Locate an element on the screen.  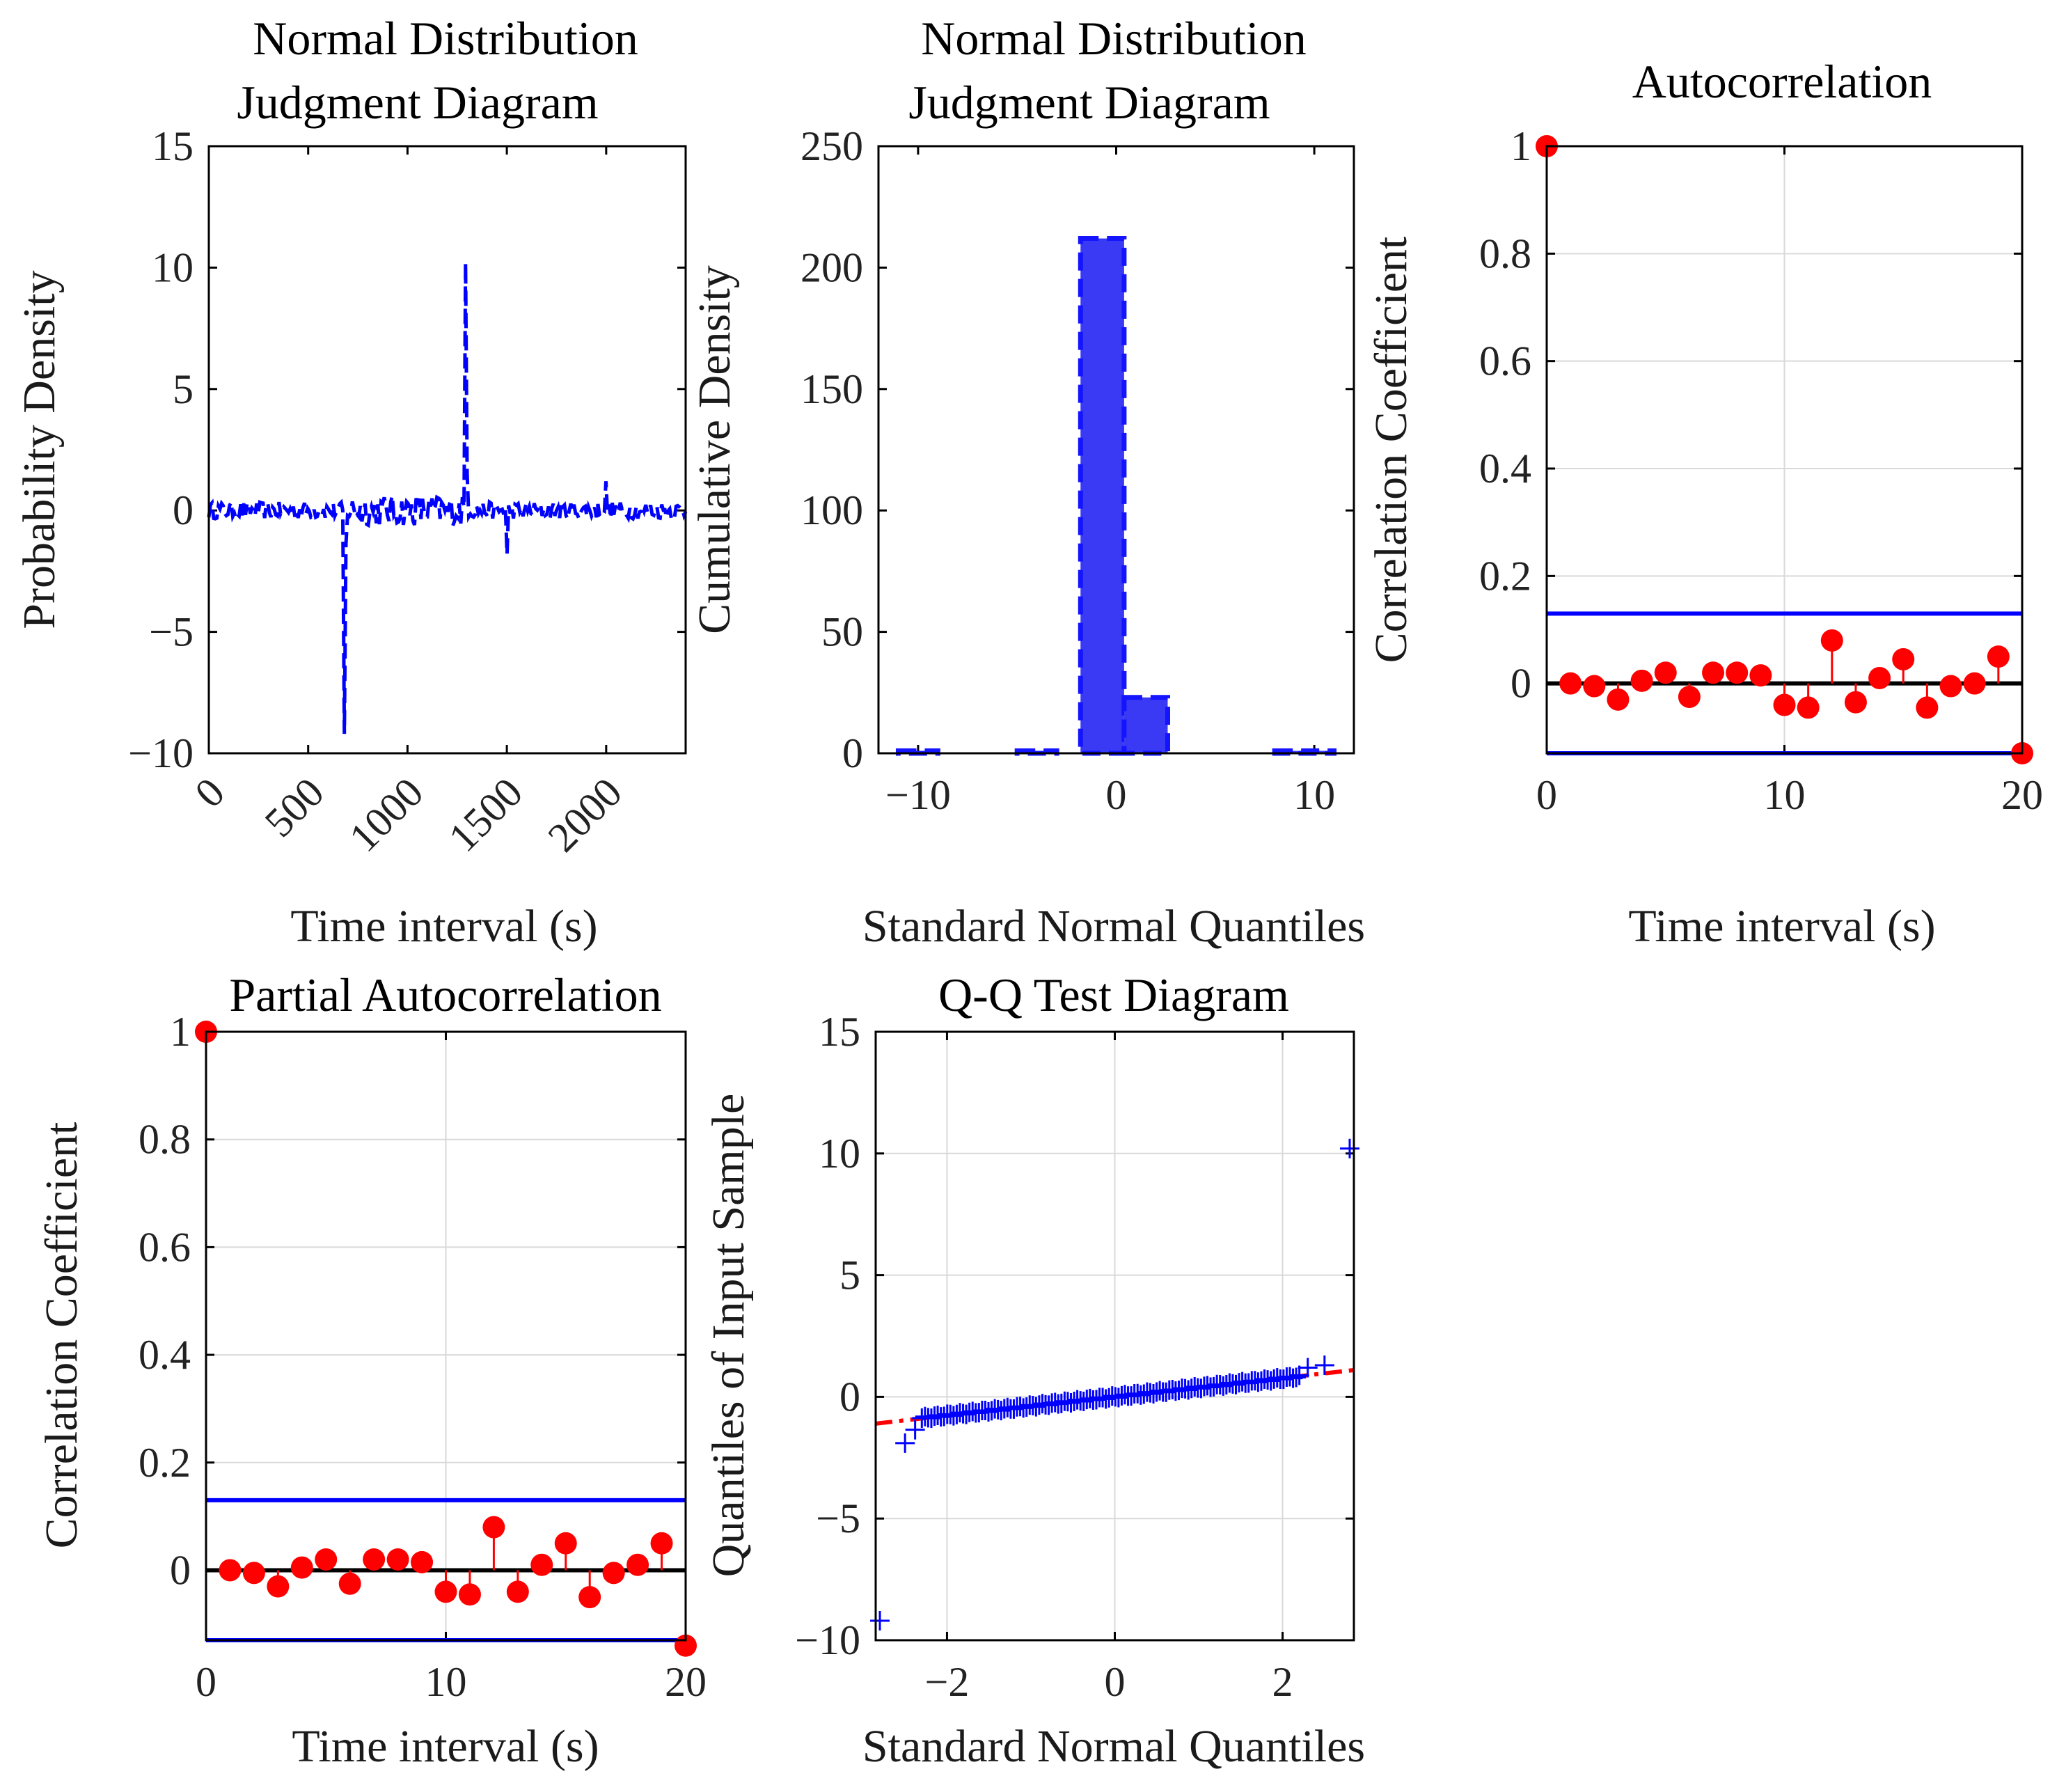
p1-xtick-label: 1000 is located at coordinates (386, 815).